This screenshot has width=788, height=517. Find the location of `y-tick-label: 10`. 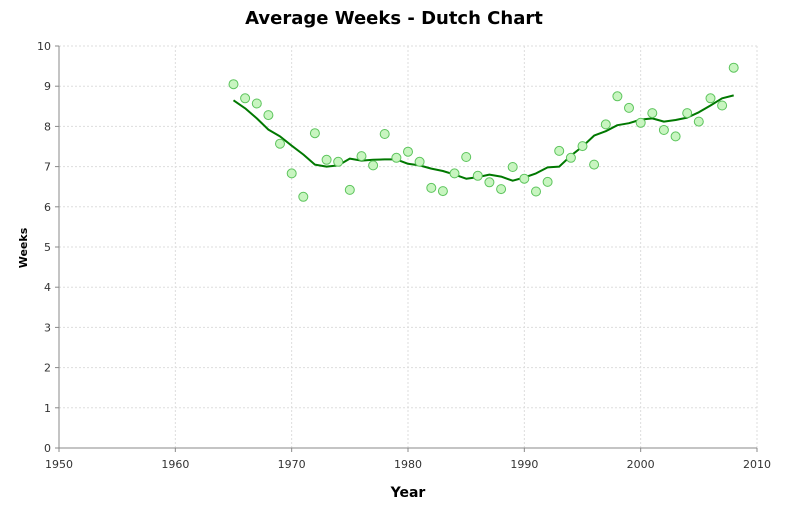

y-tick-label: 10 is located at coordinates (44, 46).